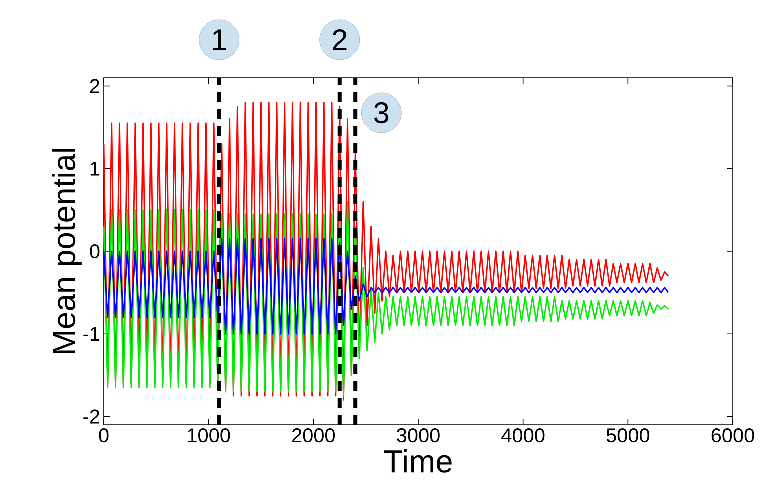 The width and height of the screenshot is (761, 502). Describe the element at coordinates (418, 461) in the screenshot. I see `x-axis-title: Time` at that location.